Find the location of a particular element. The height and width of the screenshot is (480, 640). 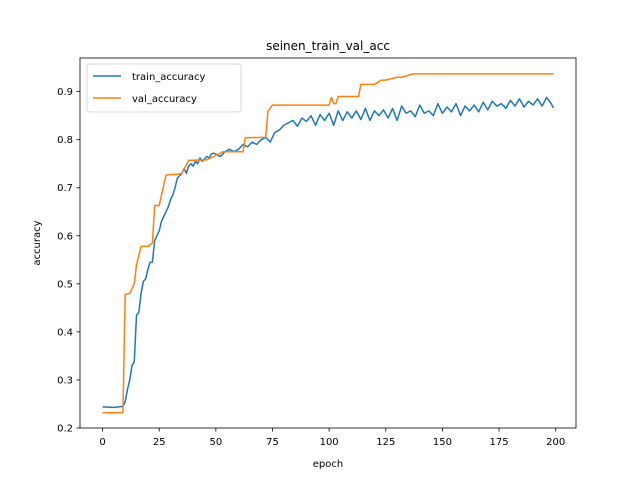

y-tick-label: 0.4 is located at coordinates (65, 332).